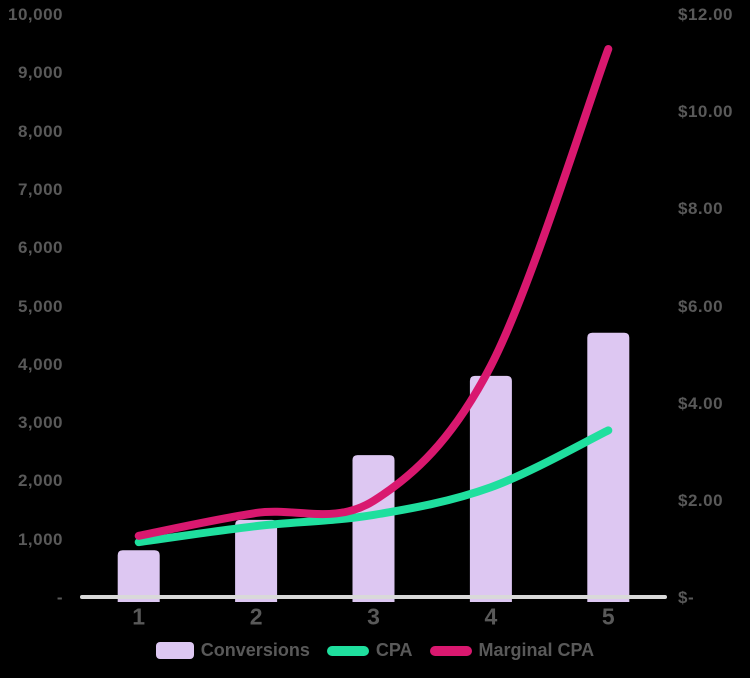 The width and height of the screenshot is (750, 678). What do you see at coordinates (35, 14) in the screenshot?
I see `y-axis-left-tick: 10,000` at bounding box center [35, 14].